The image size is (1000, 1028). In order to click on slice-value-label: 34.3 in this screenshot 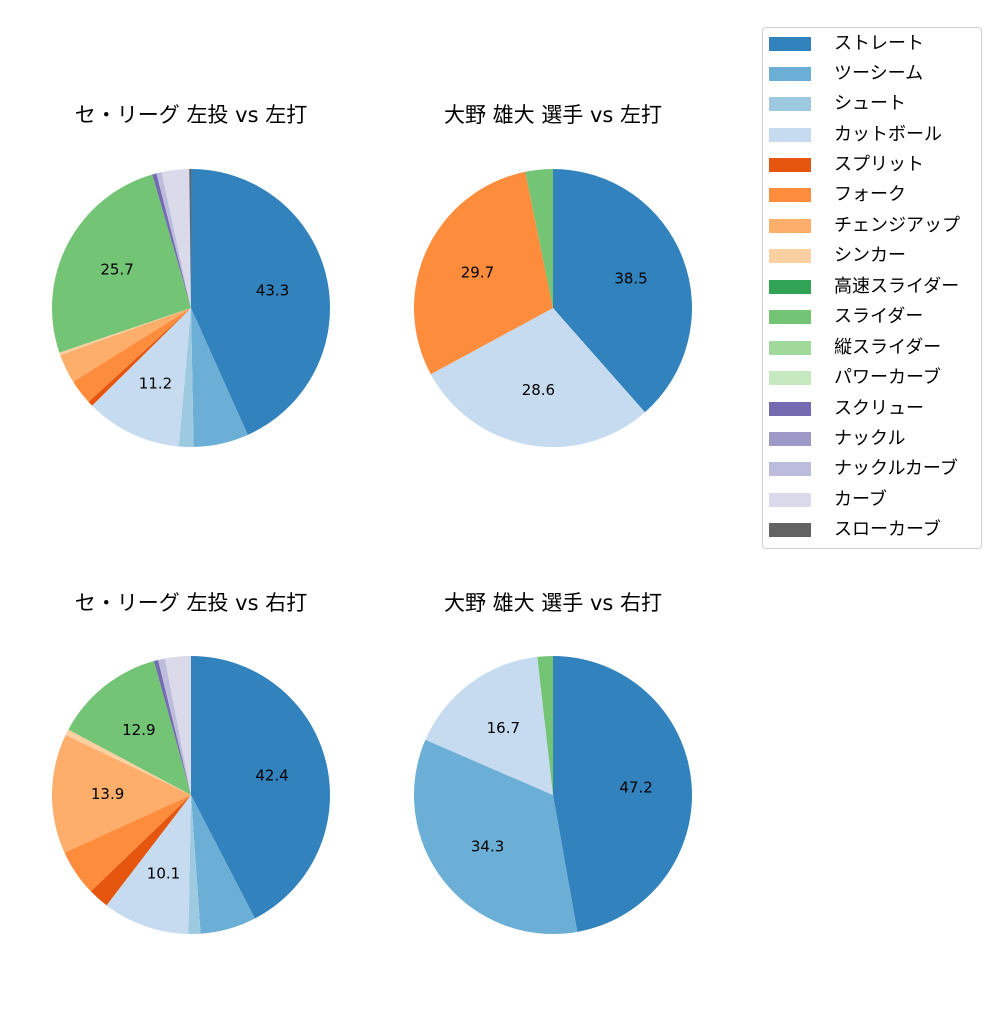, I will do `click(487, 847)`.